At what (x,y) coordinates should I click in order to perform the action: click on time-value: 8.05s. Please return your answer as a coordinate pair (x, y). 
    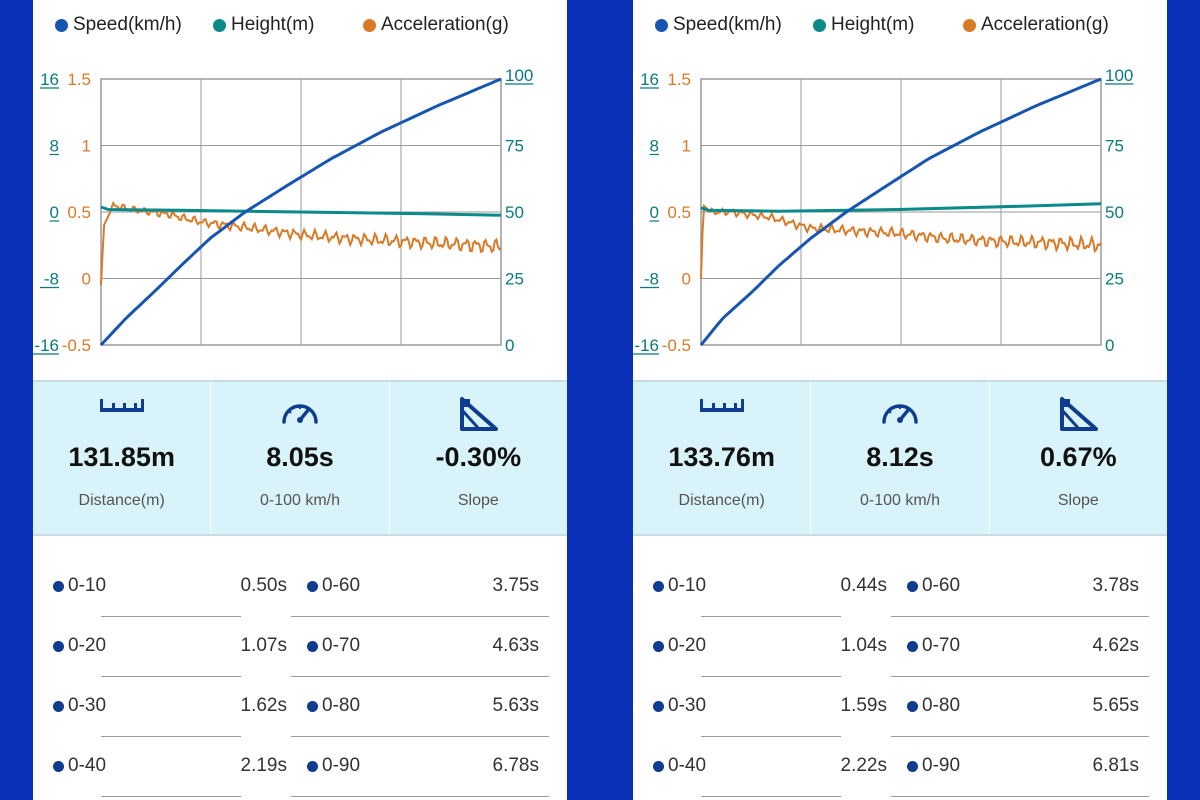
    Looking at the image, I should click on (300, 457).